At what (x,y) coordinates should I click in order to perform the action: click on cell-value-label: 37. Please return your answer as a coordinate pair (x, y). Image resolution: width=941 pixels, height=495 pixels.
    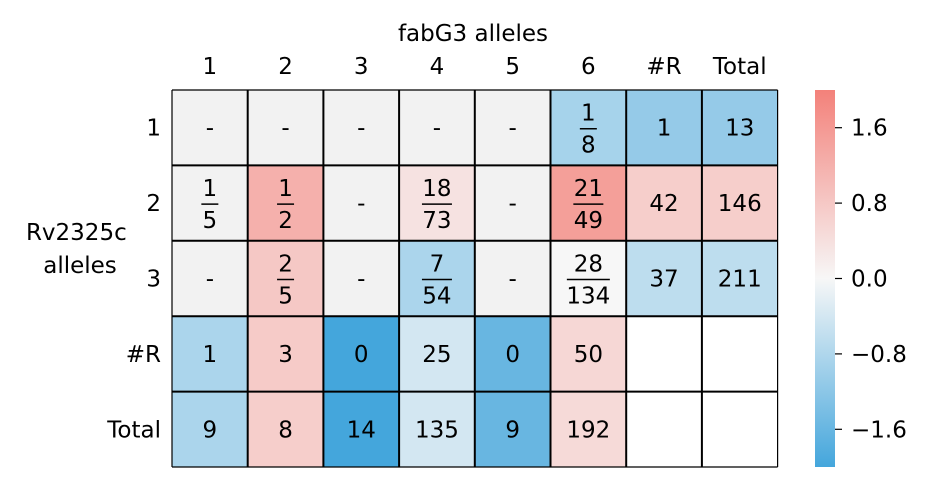
    Looking at the image, I should click on (663, 280).